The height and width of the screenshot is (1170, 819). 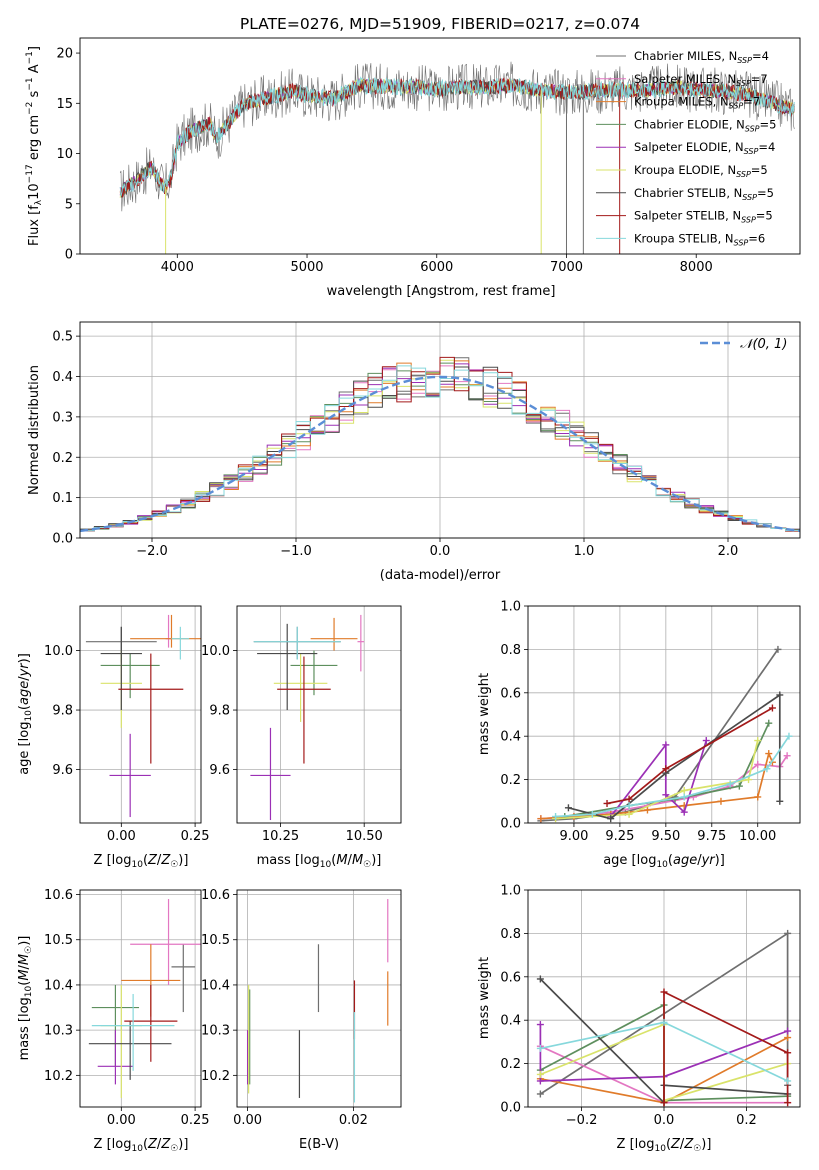 What do you see at coordinates (746, 1120) in the screenshot?
I see `x-tick-label: 0.2` at bounding box center [746, 1120].